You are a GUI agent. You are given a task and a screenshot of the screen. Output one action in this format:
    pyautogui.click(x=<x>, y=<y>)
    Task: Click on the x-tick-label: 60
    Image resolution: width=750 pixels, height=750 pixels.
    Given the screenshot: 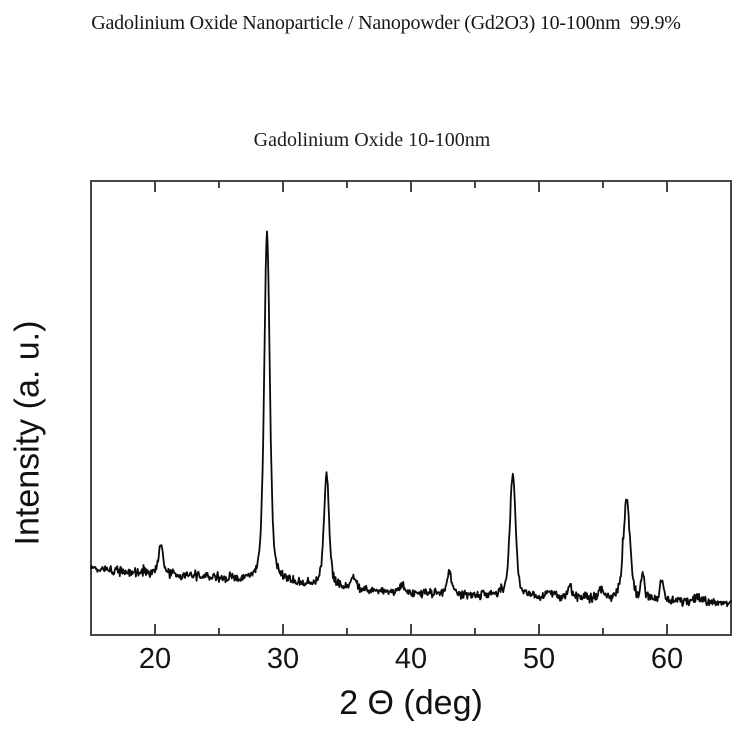 What is the action you would take?
    pyautogui.click(x=667, y=659)
    